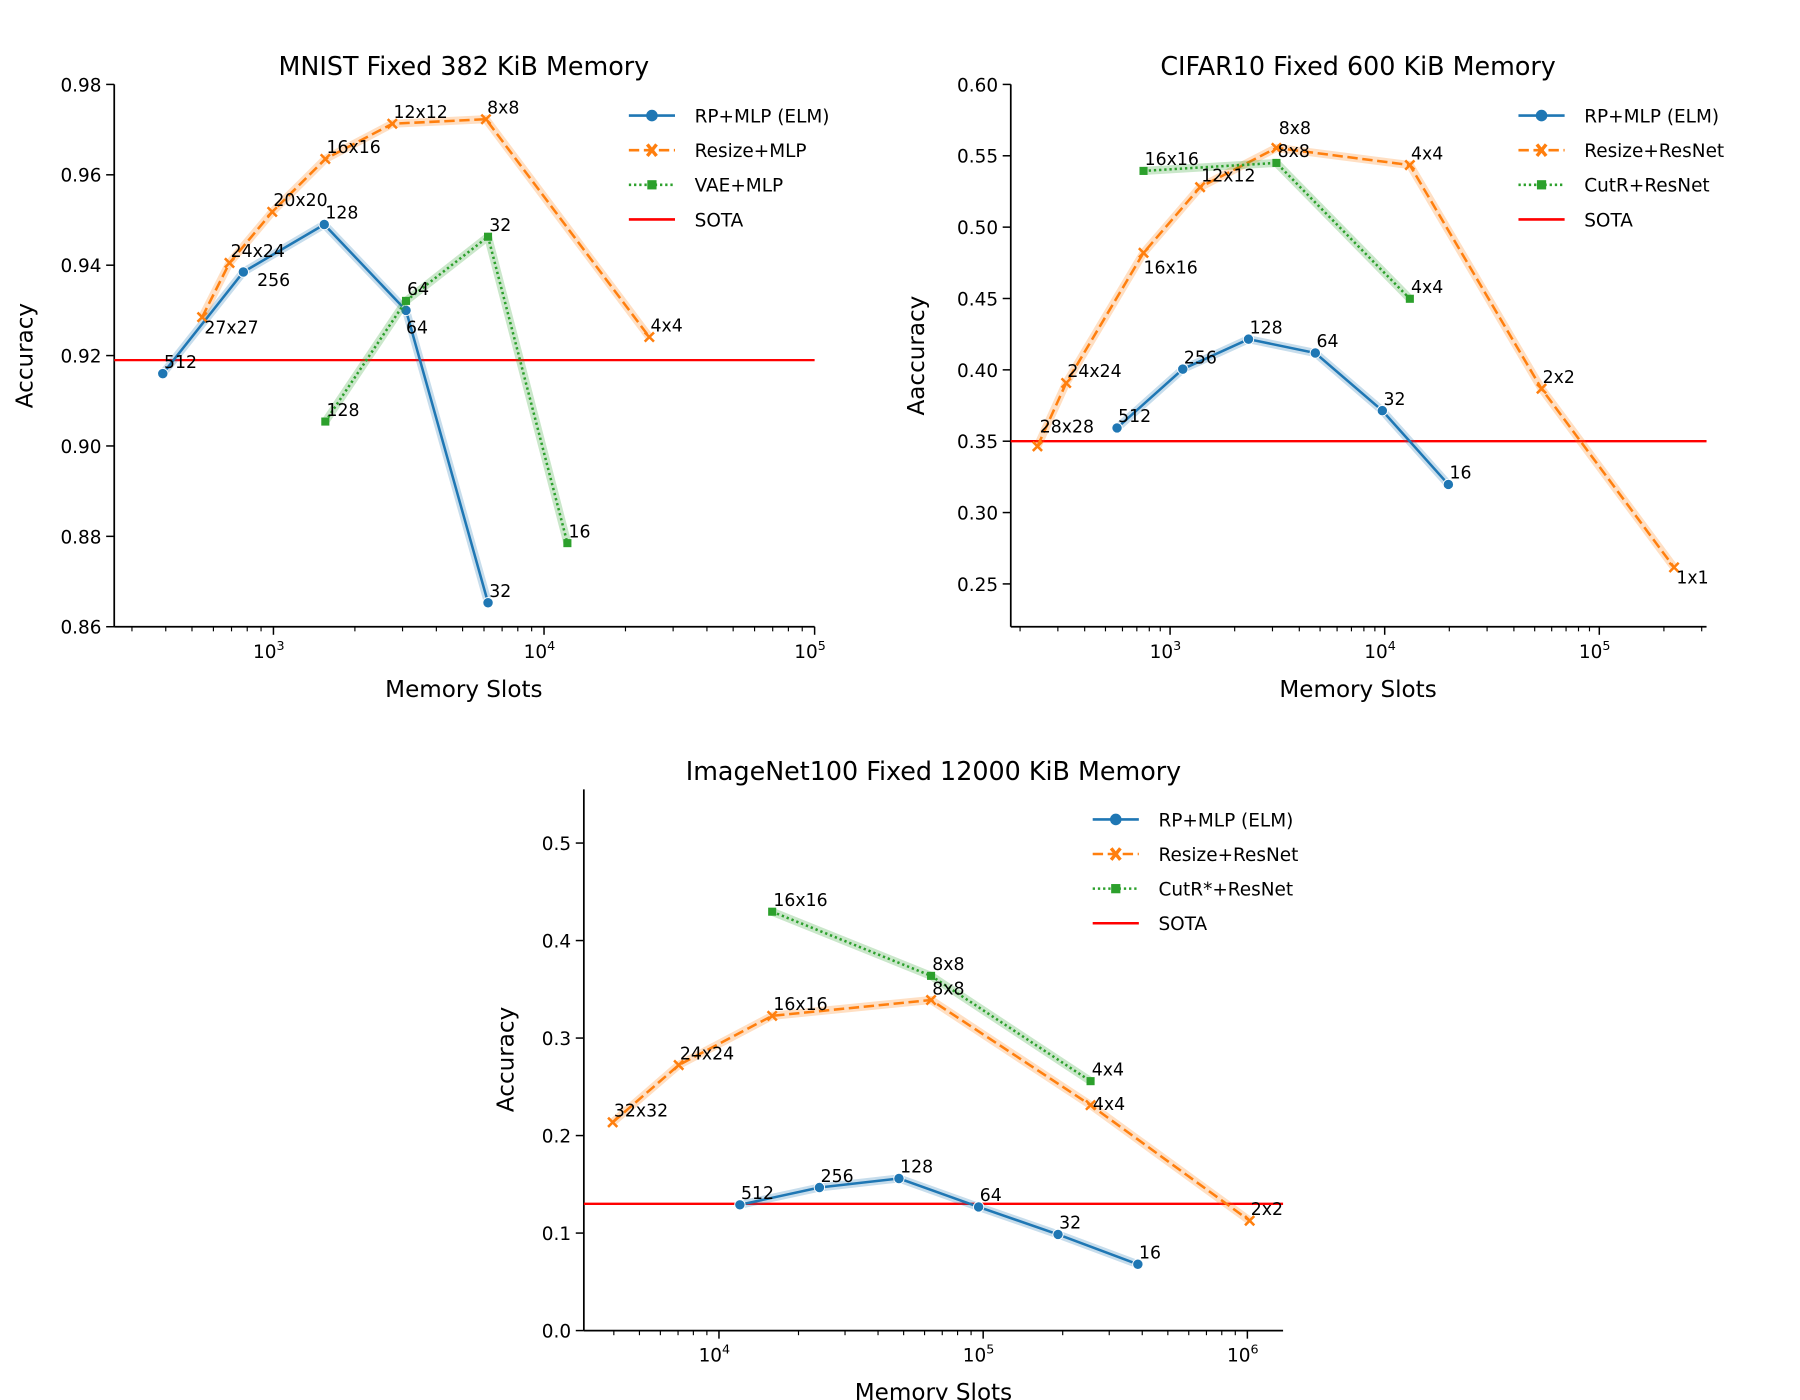 Image resolution: width=1800 pixels, height=1400 pixels. I want to click on x-tick-label: 10³, so click(1166, 650).